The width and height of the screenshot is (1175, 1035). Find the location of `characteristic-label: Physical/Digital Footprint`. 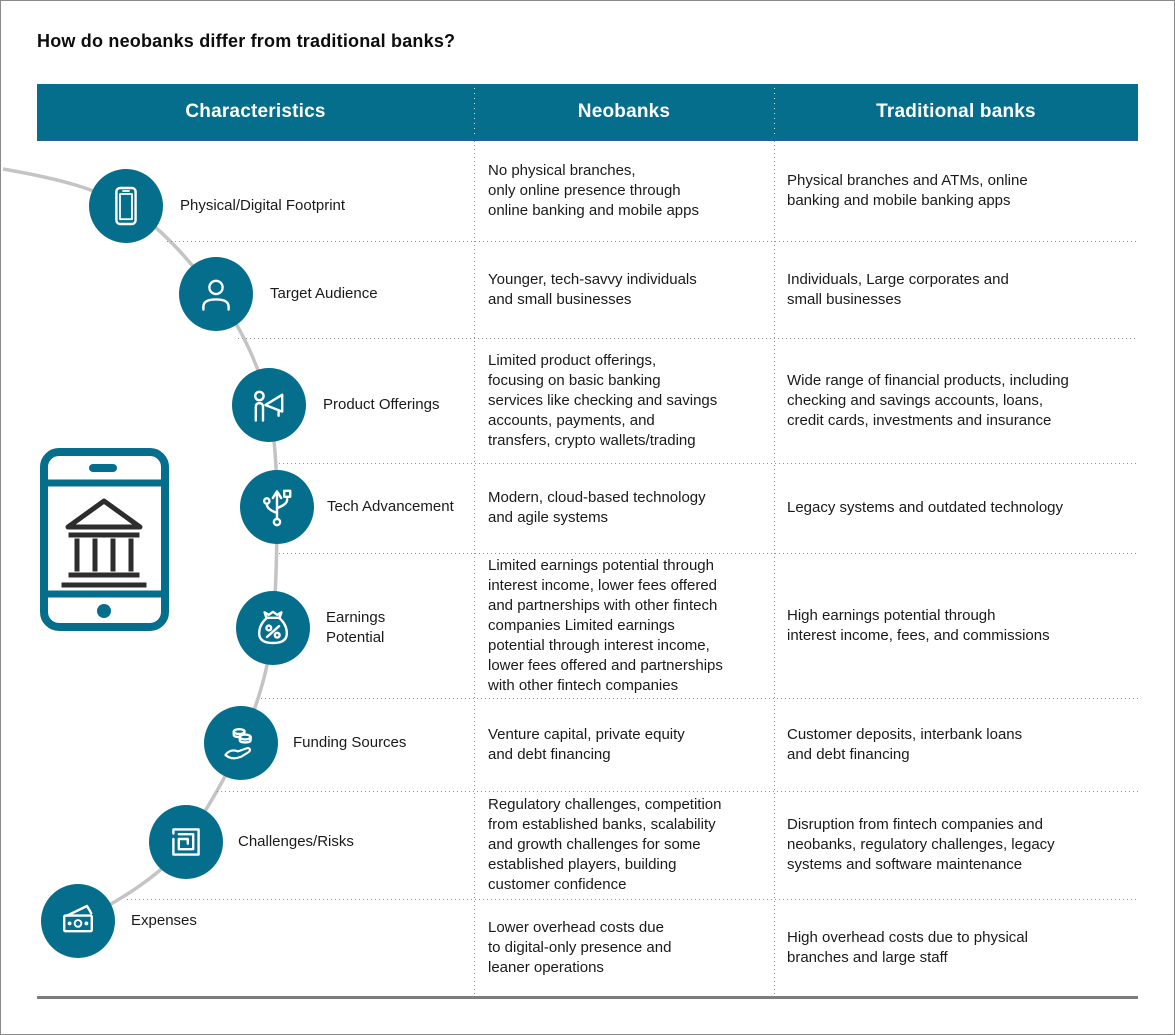

characteristic-label: Physical/Digital Footprint is located at coordinates (263, 205).